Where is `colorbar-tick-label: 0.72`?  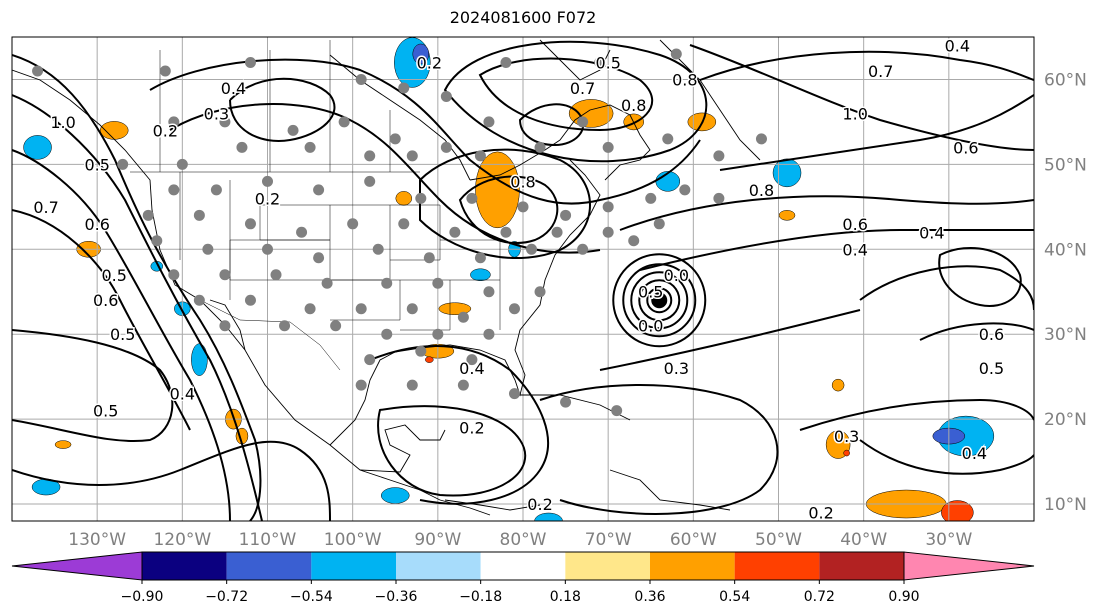 colorbar-tick-label: 0.72 is located at coordinates (819, 597).